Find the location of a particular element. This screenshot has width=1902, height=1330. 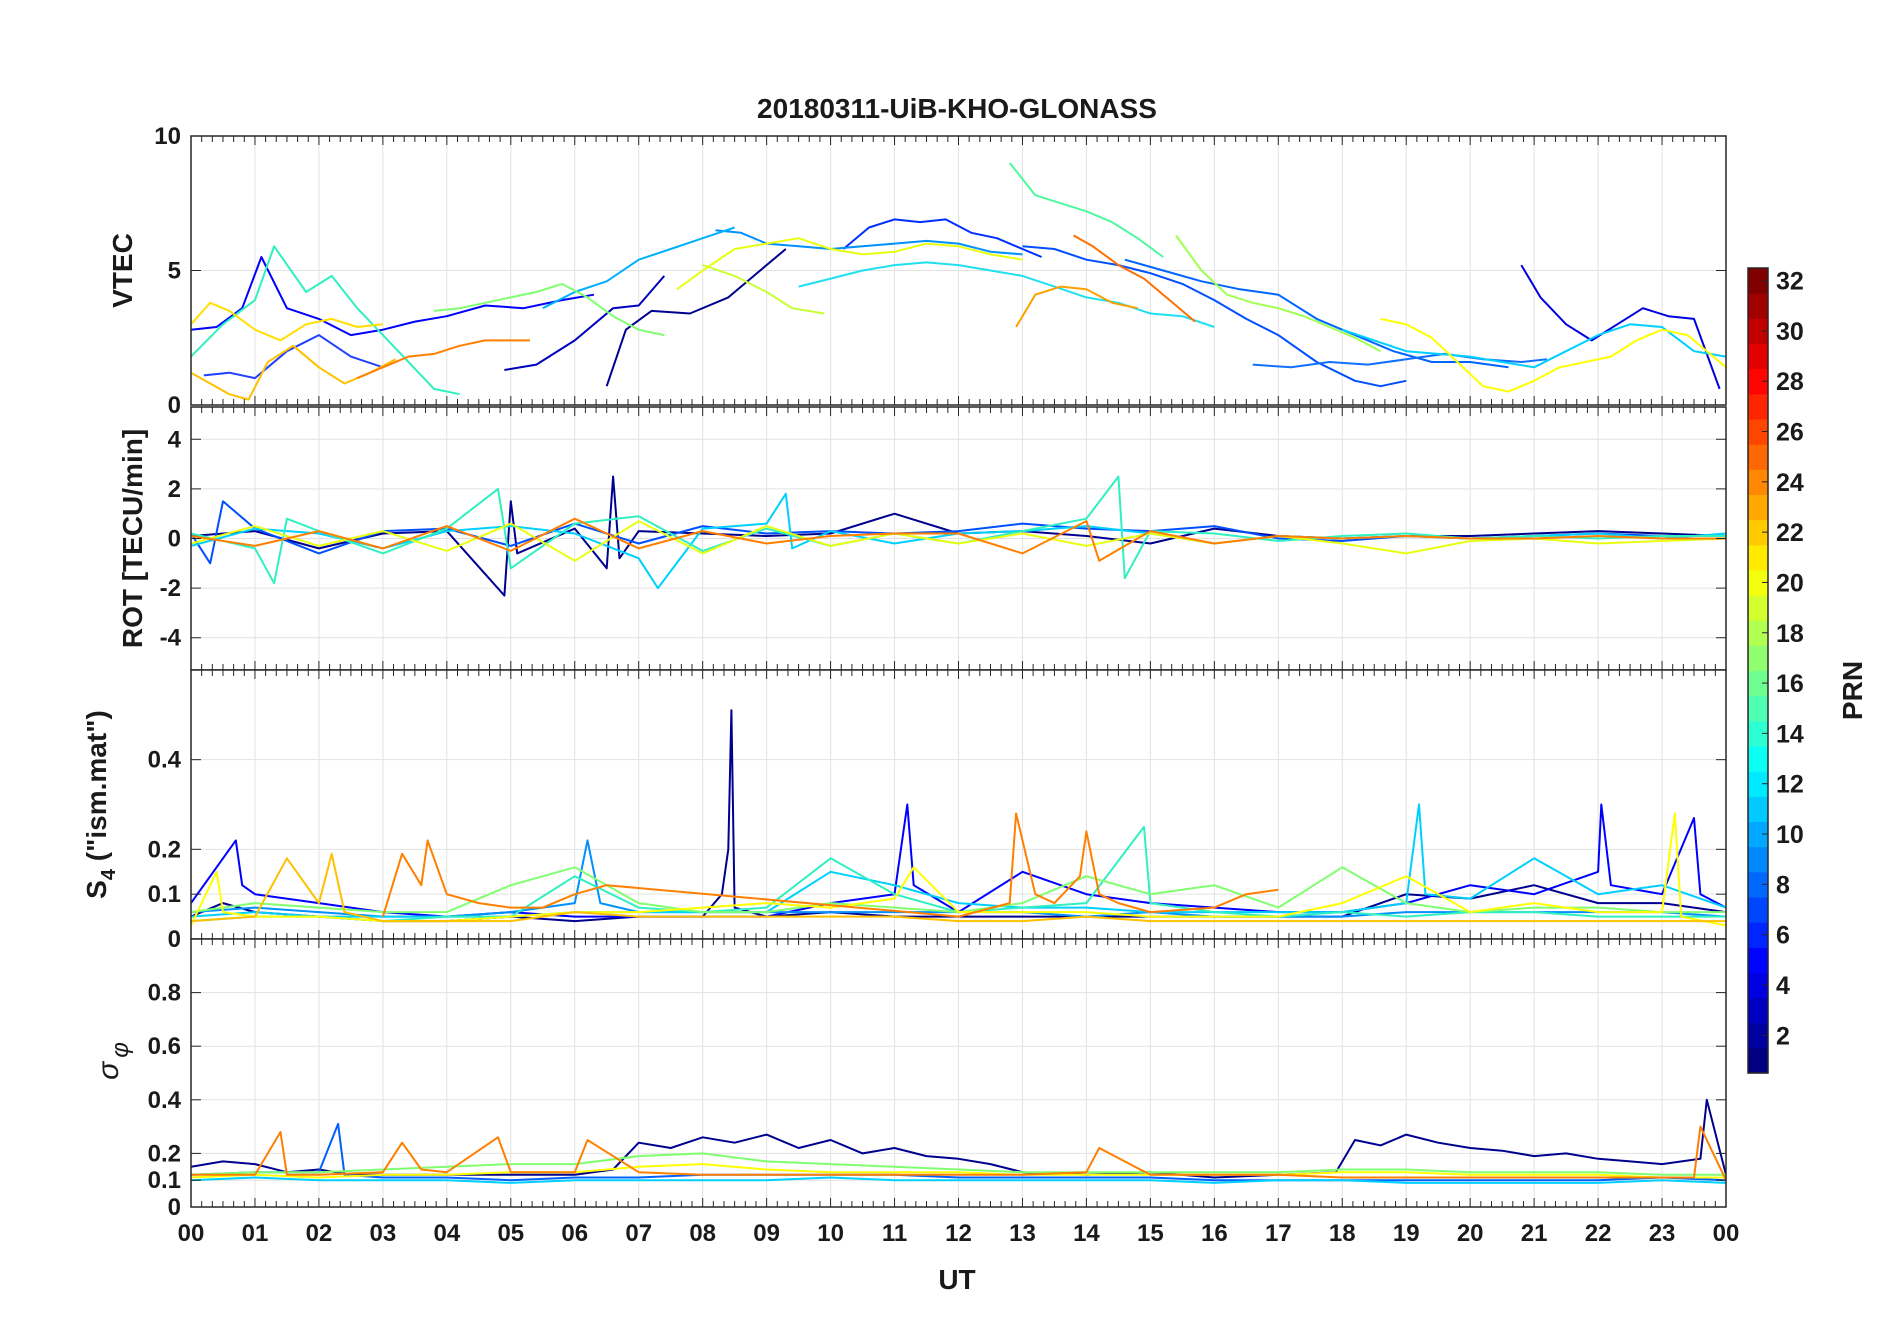

colorbar-tick-label: 18 is located at coordinates (1790, 634).